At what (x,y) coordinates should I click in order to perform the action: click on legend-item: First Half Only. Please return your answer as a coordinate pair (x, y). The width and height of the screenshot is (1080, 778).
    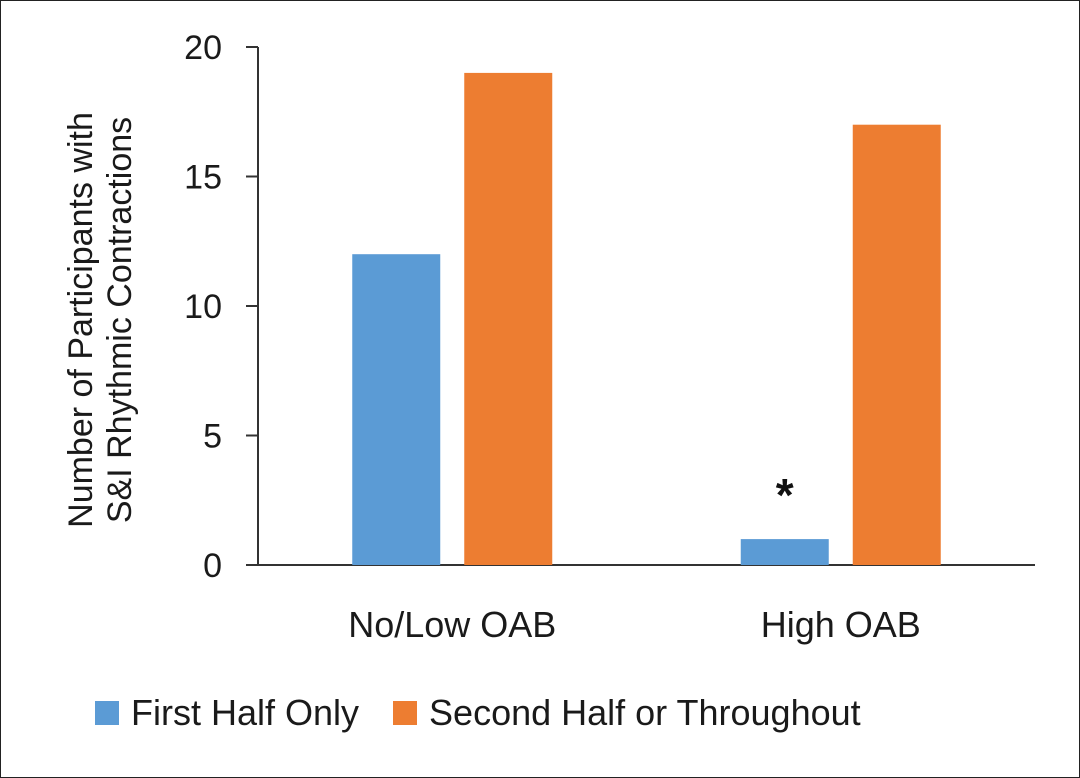
    Looking at the image, I should click on (227, 713).